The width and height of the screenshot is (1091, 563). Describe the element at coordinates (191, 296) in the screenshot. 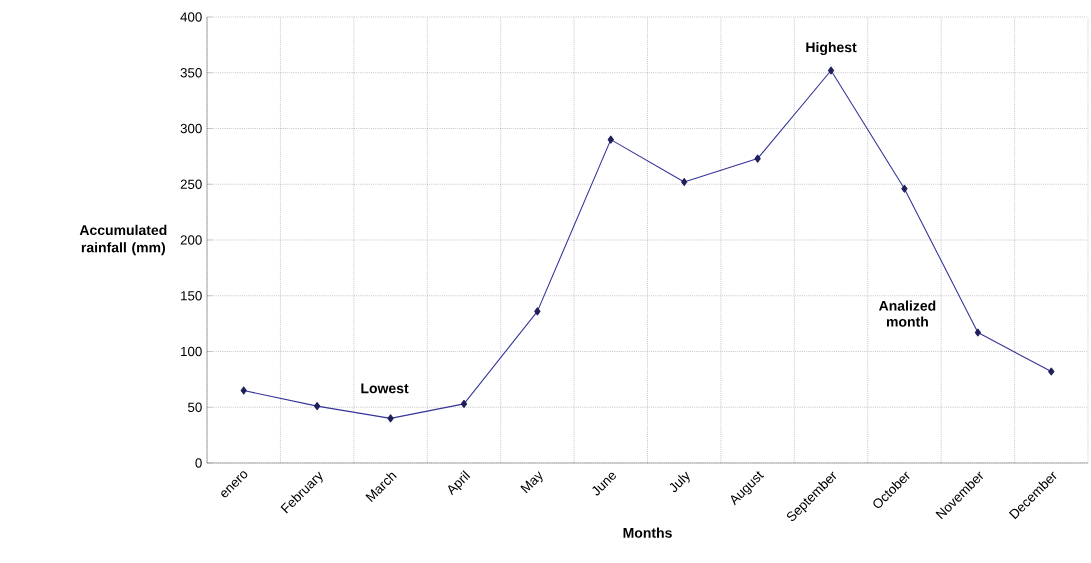

I see `y-tick-label: 150` at that location.